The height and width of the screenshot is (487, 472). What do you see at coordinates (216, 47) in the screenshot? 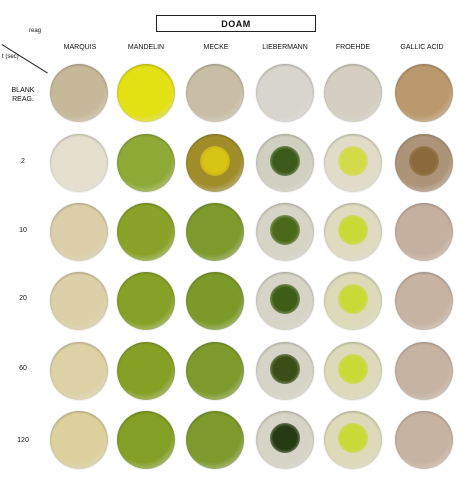
I see `reagent-header-mecke: MECKE` at bounding box center [216, 47].